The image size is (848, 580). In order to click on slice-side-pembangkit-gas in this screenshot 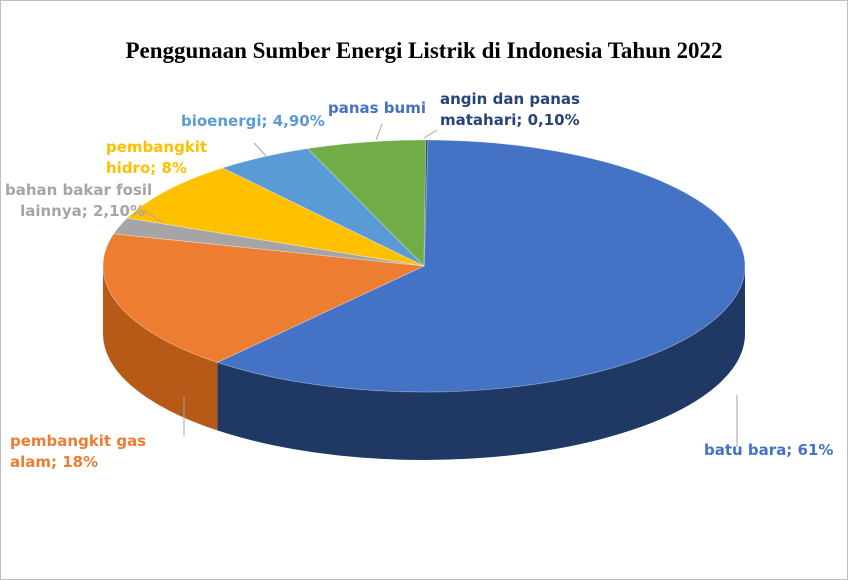, I will do `click(160, 348)`.